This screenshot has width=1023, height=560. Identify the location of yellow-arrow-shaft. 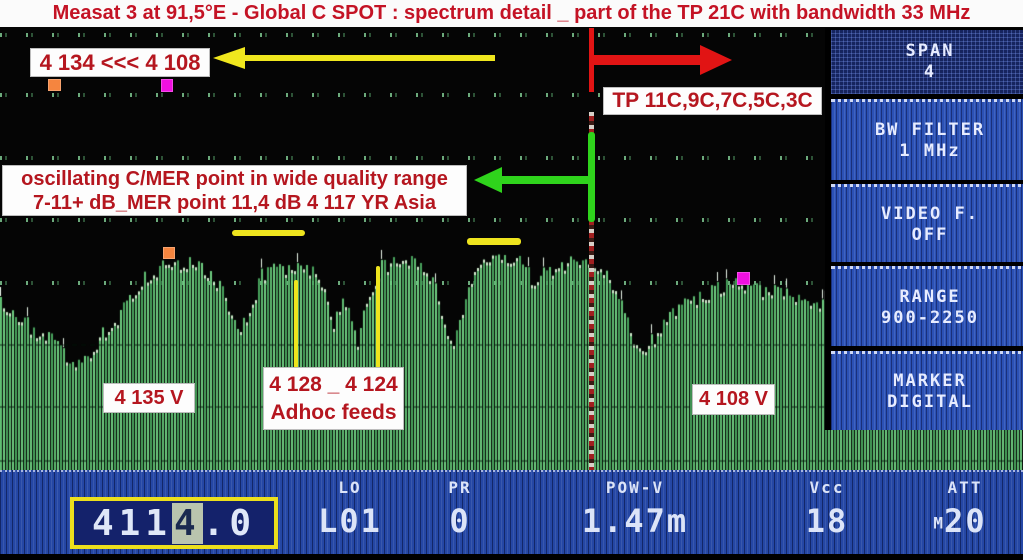
(369, 58).